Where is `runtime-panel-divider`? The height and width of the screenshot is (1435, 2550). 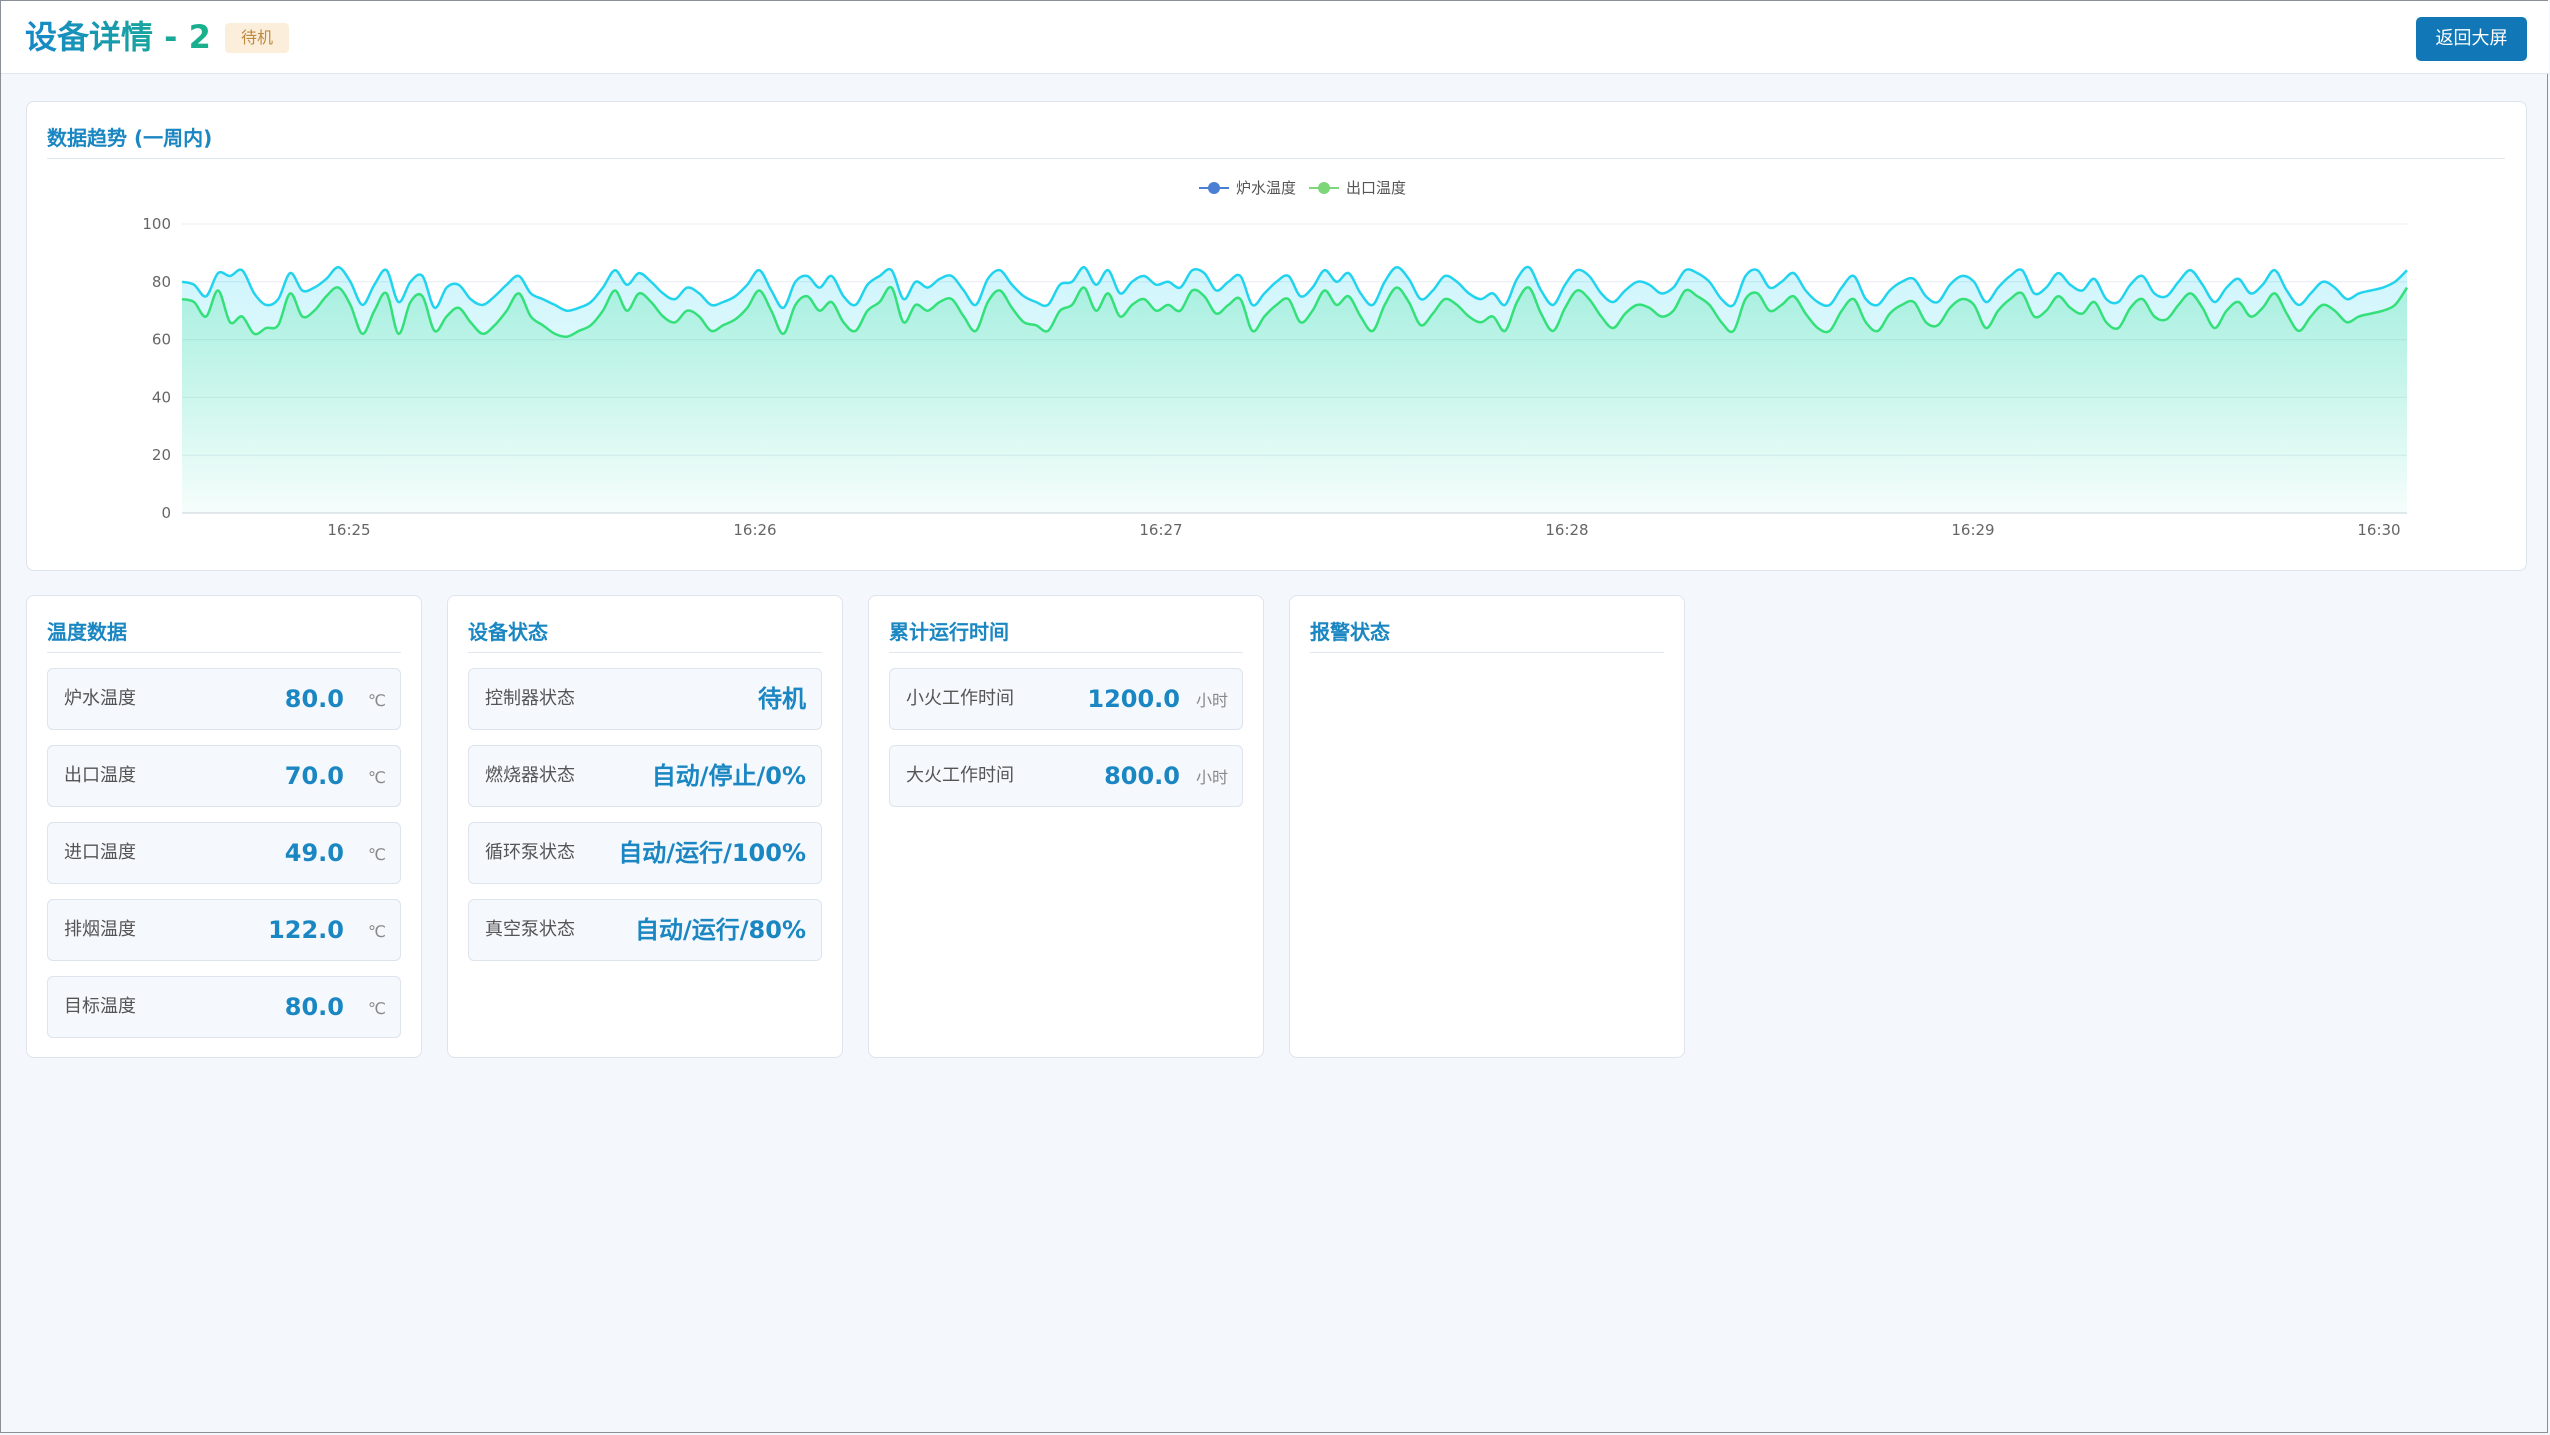 runtime-panel-divider is located at coordinates (1066, 652).